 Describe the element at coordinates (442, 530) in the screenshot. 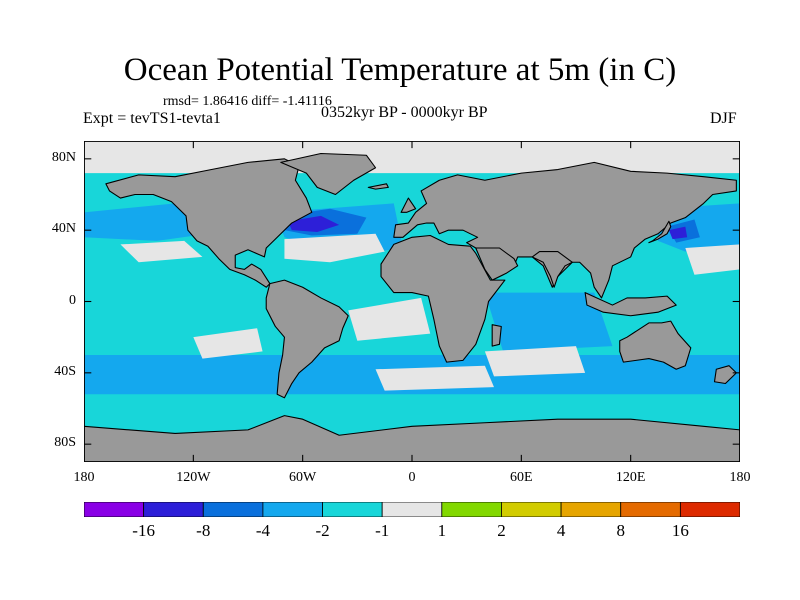

I see `colorbar-label: 1` at that location.